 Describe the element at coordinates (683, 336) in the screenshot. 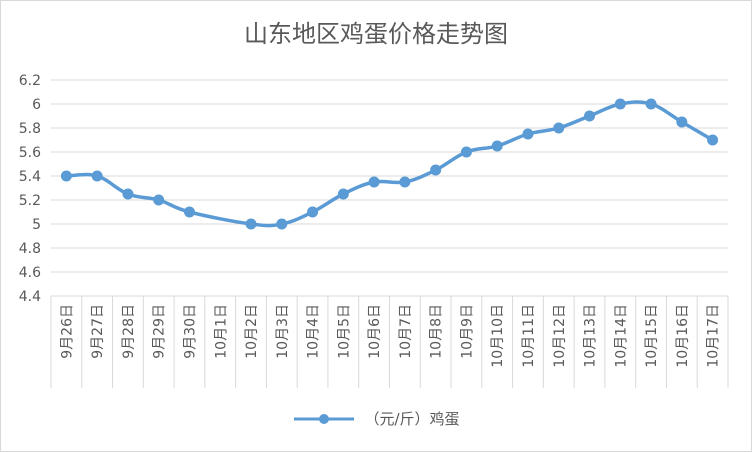

I see `x-tick-label: 10月16日` at that location.